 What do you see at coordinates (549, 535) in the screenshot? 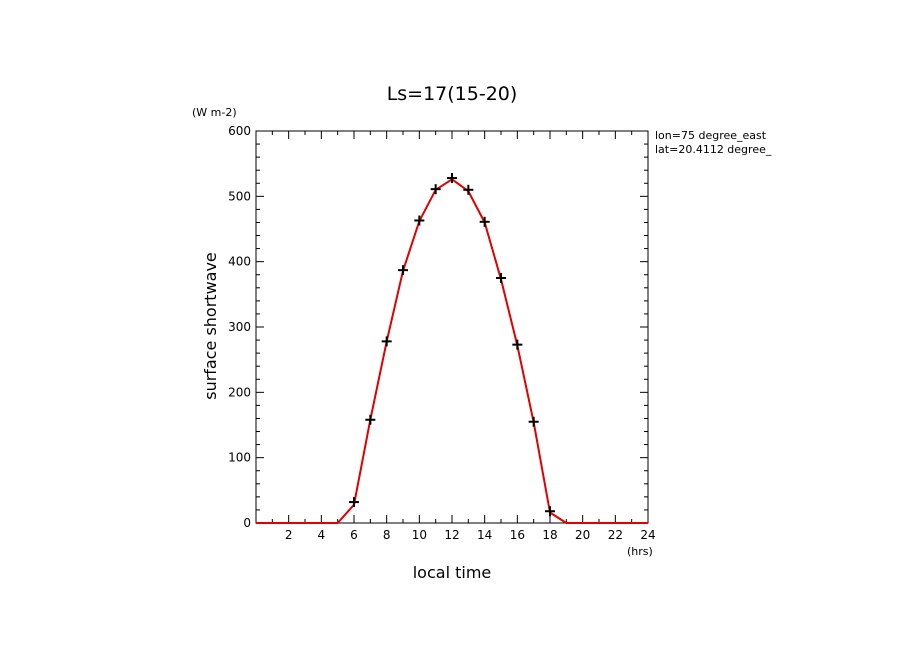
I see `x-tick-label: 18` at bounding box center [549, 535].